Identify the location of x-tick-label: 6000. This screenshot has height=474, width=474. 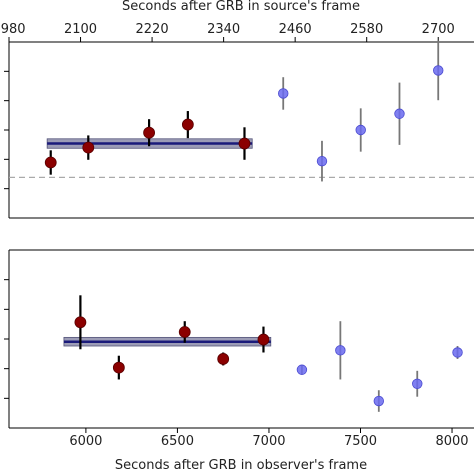
(85, 441).